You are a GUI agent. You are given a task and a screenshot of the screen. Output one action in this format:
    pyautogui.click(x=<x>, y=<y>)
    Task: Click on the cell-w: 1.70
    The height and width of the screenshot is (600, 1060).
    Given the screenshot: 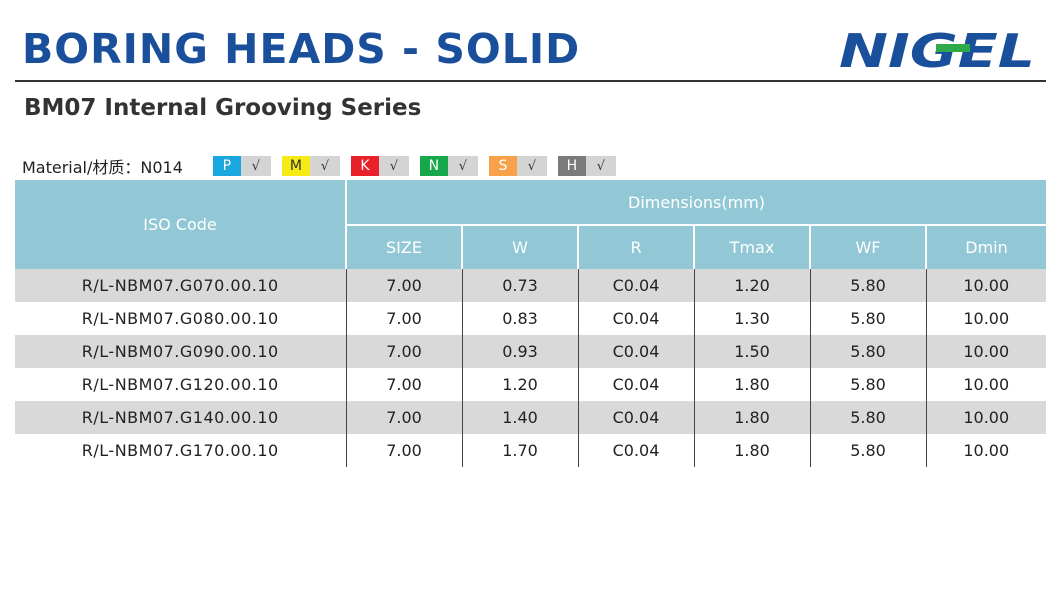 What is the action you would take?
    pyautogui.click(x=519, y=450)
    